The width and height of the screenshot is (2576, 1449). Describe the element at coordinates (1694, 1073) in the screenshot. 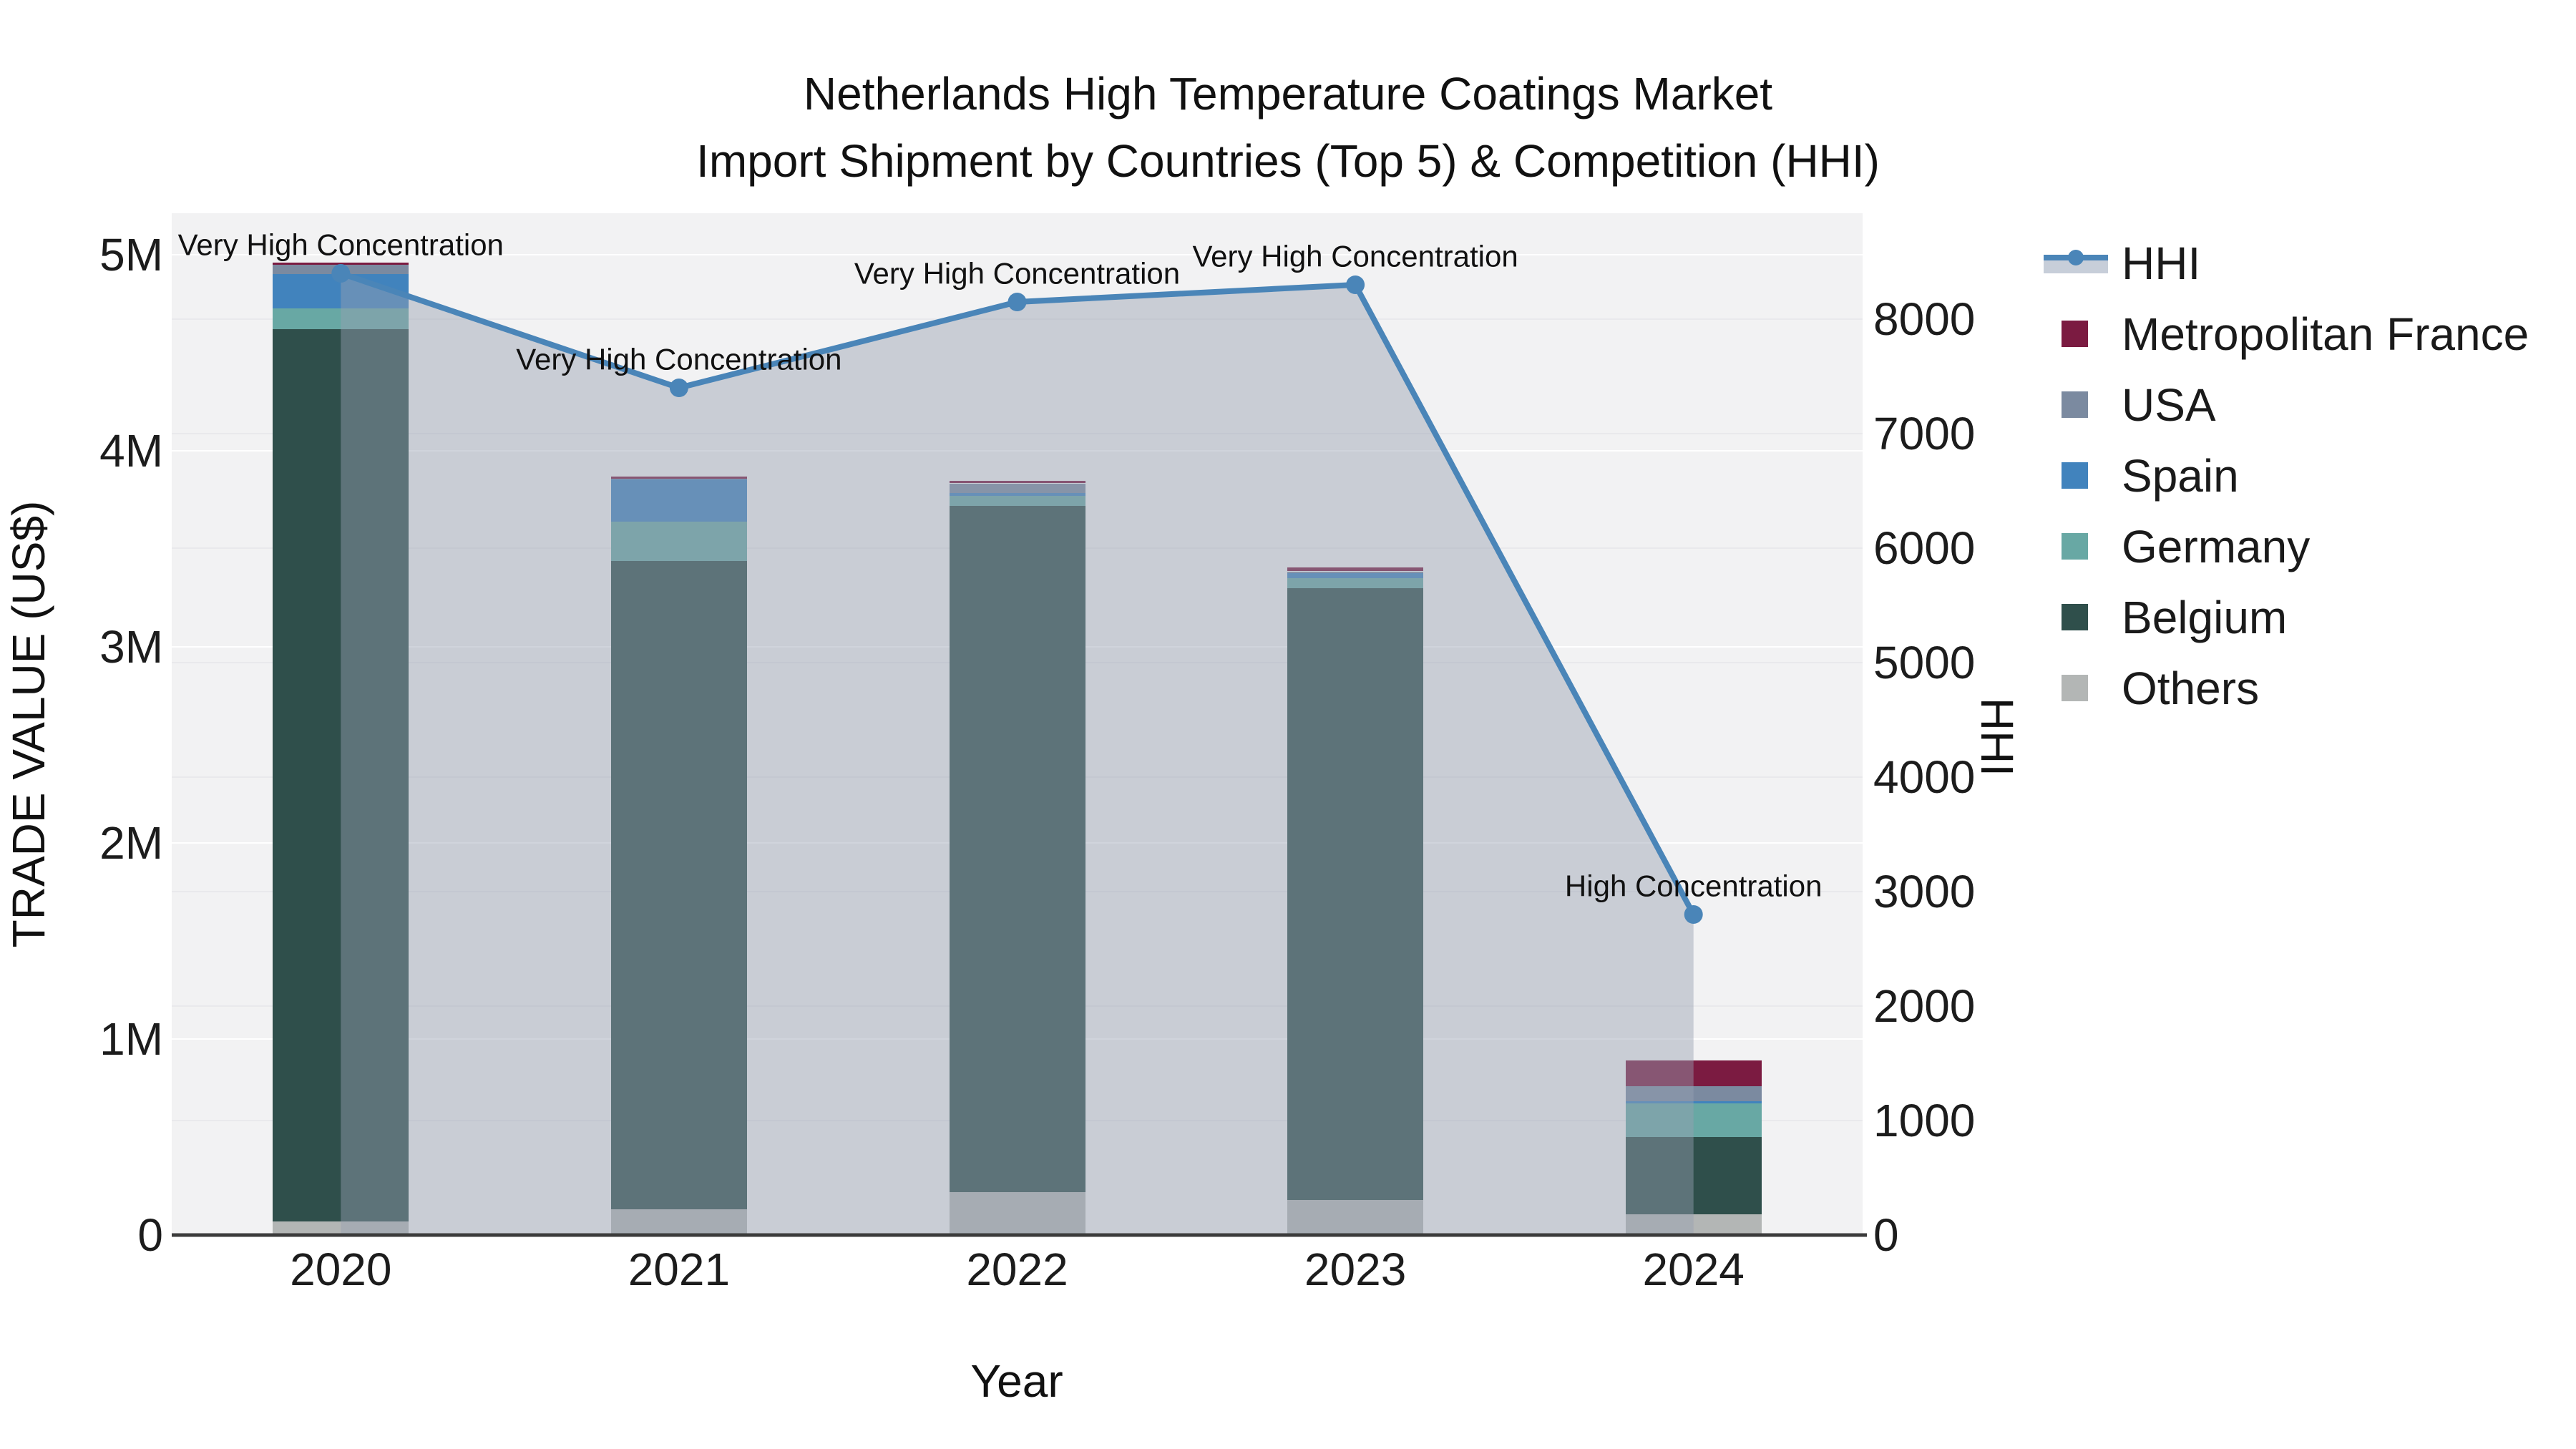

I see `bar-2024-metropolitan-france-segment` at that location.